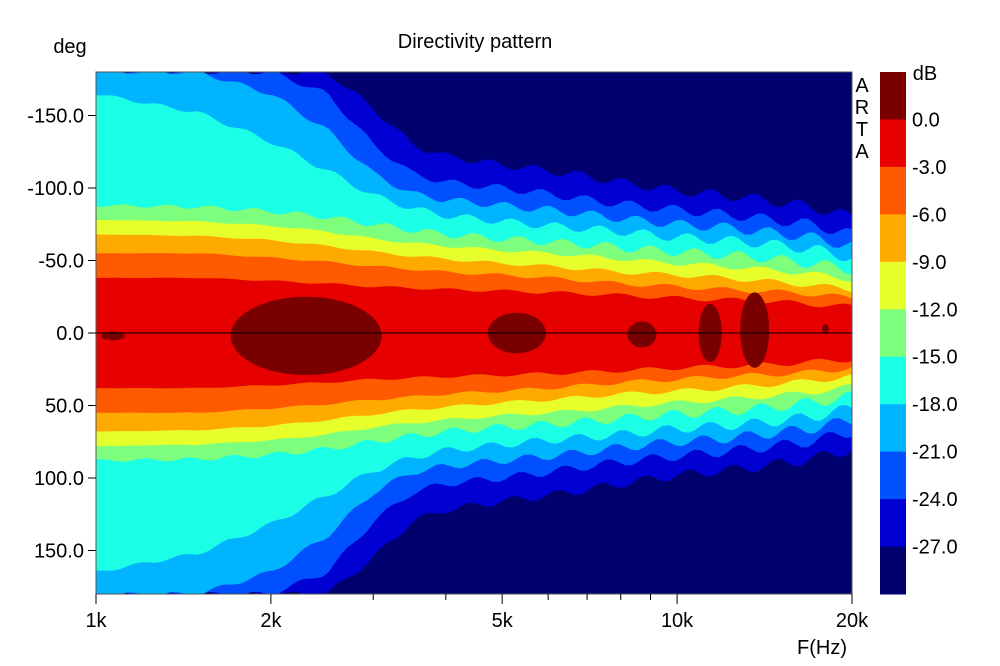 The height and width of the screenshot is (666, 1000). I want to click on colorbar-label: -3.0, so click(929, 168).